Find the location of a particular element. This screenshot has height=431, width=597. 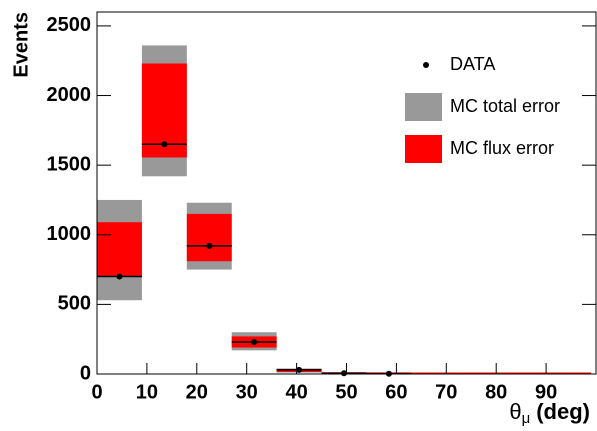

legend-label: DATA is located at coordinates (472, 64).